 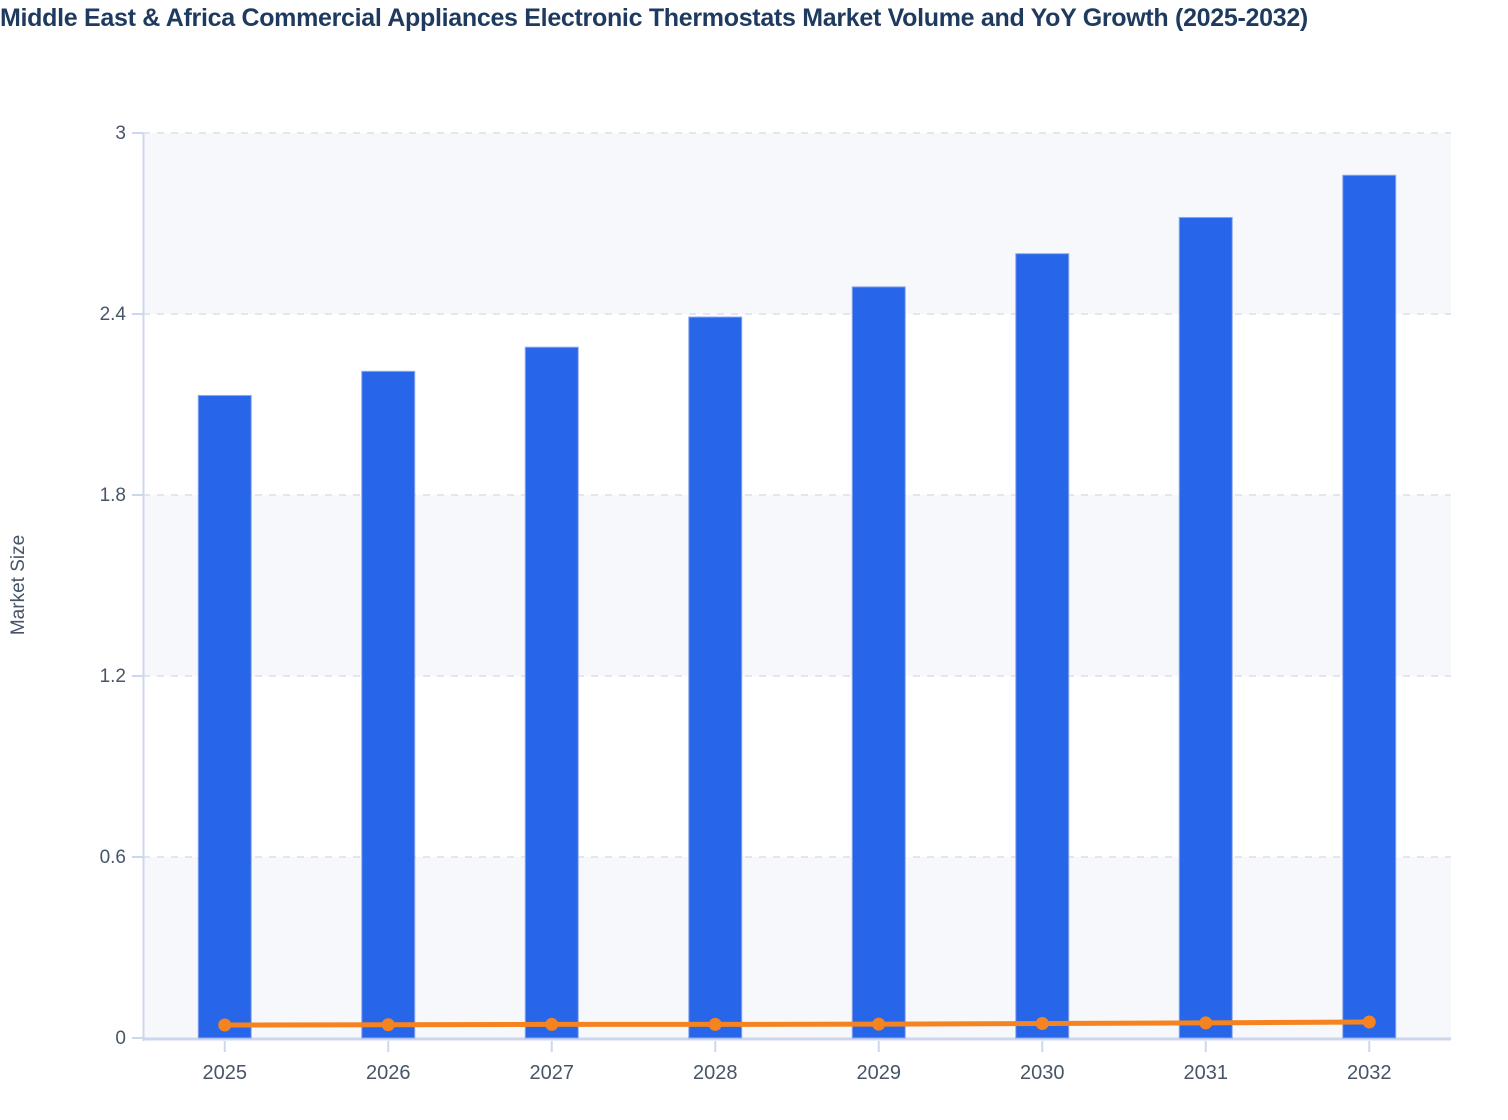 I want to click on y-tick-label: 0.6, so click(x=113, y=857).